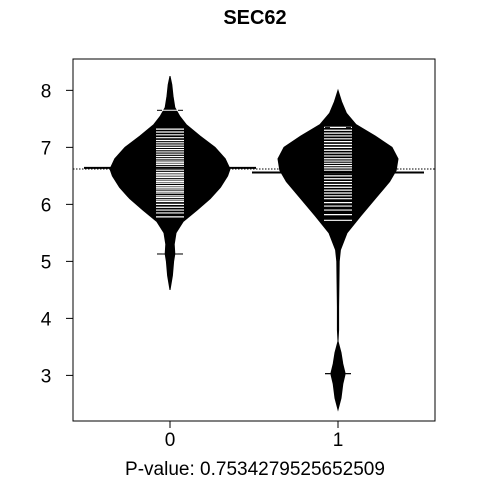 This screenshot has height=480, width=480. What do you see at coordinates (57, 234) in the screenshot?
I see `y-axis: 3 4 5 6 7 8` at bounding box center [57, 234].